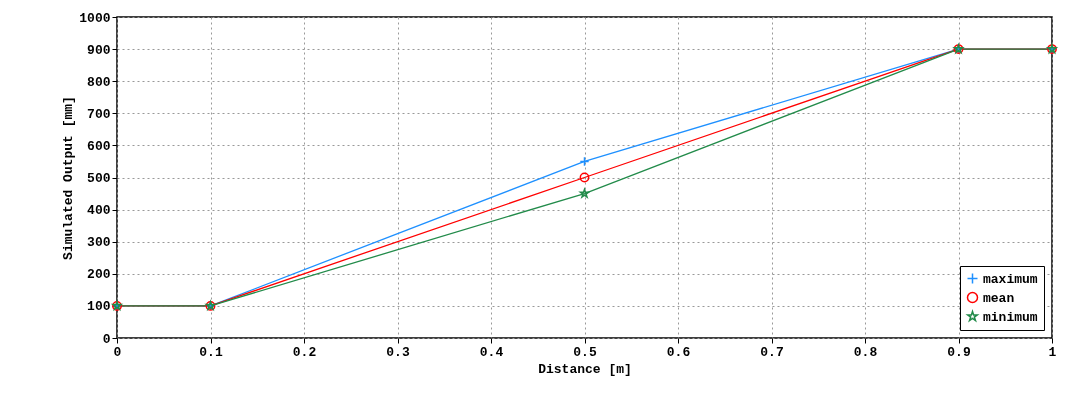  I want to click on y-tick-label: 700, so click(99, 114).